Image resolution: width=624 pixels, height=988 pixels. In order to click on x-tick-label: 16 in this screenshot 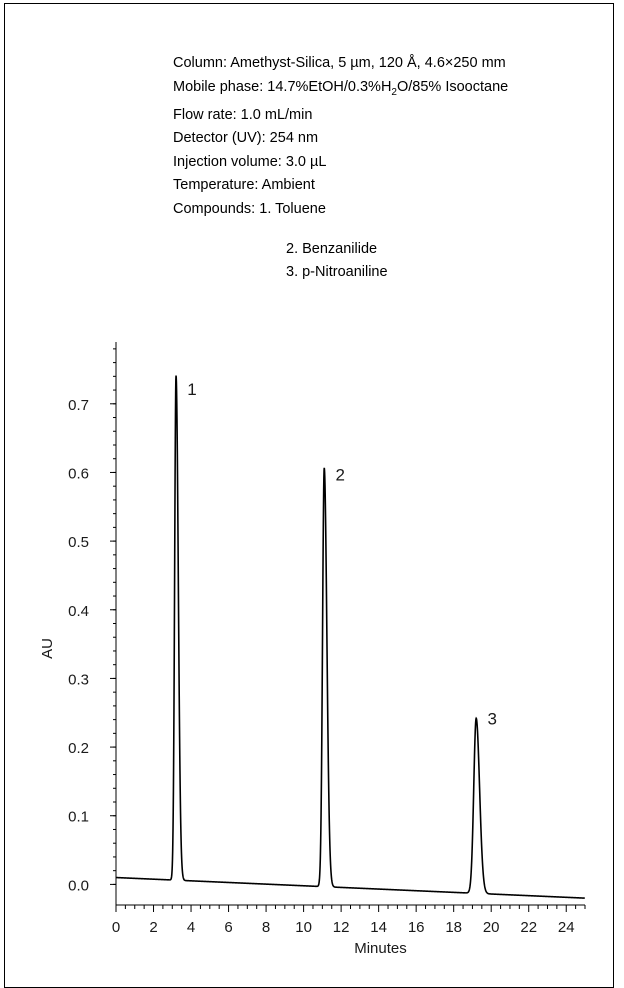, I will do `click(416, 927)`.